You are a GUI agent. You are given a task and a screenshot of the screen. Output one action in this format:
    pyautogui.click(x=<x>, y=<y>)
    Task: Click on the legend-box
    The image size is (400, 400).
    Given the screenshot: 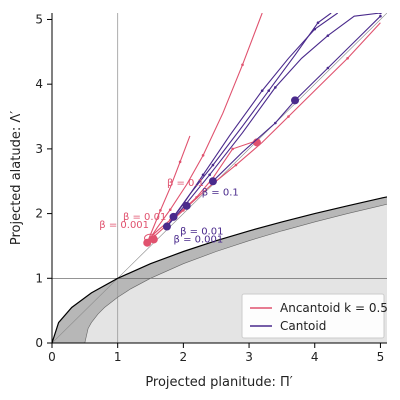 What is the action you would take?
    pyautogui.click(x=313, y=316)
    